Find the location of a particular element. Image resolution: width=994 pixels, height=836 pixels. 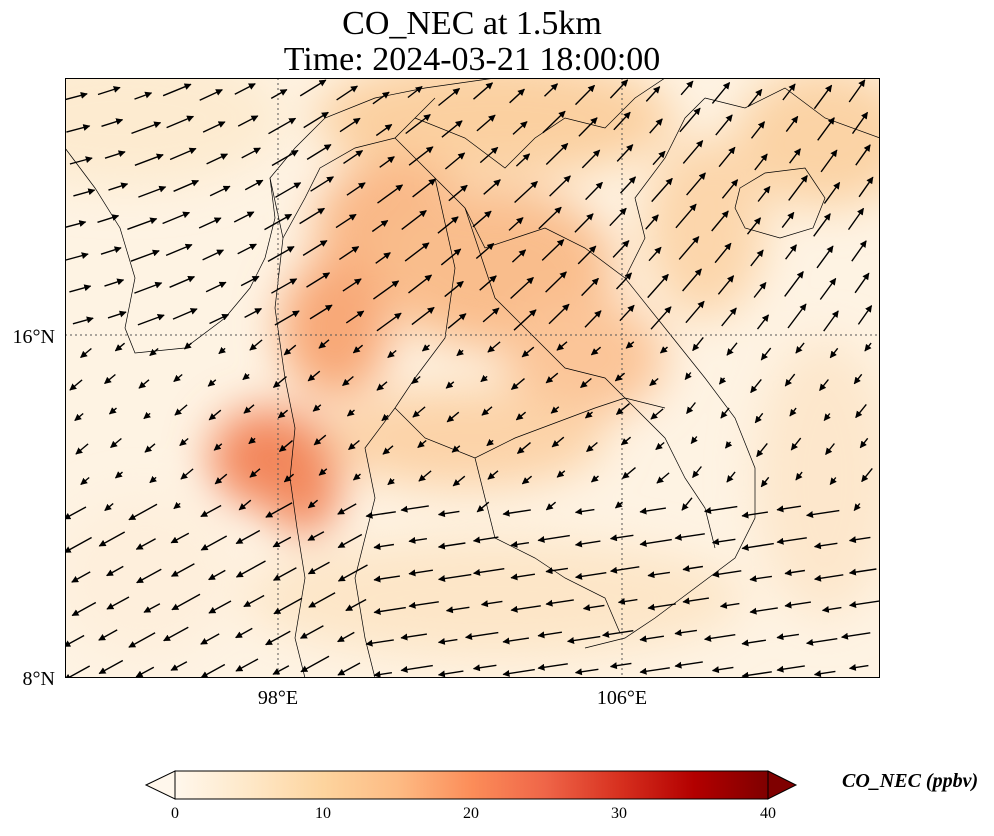

lat-tick-8n: 8°N is located at coordinates (38, 679).